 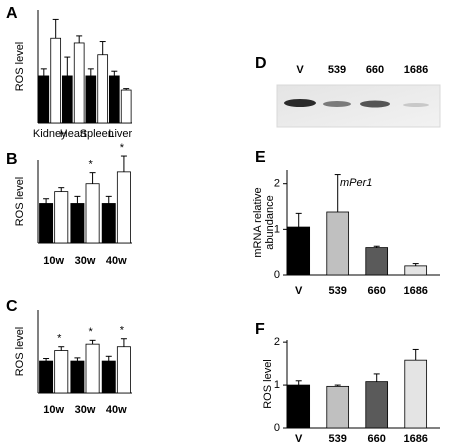 What do you see at coordinates (12, 159) in the screenshot?
I see `panel-letter: B` at bounding box center [12, 159].